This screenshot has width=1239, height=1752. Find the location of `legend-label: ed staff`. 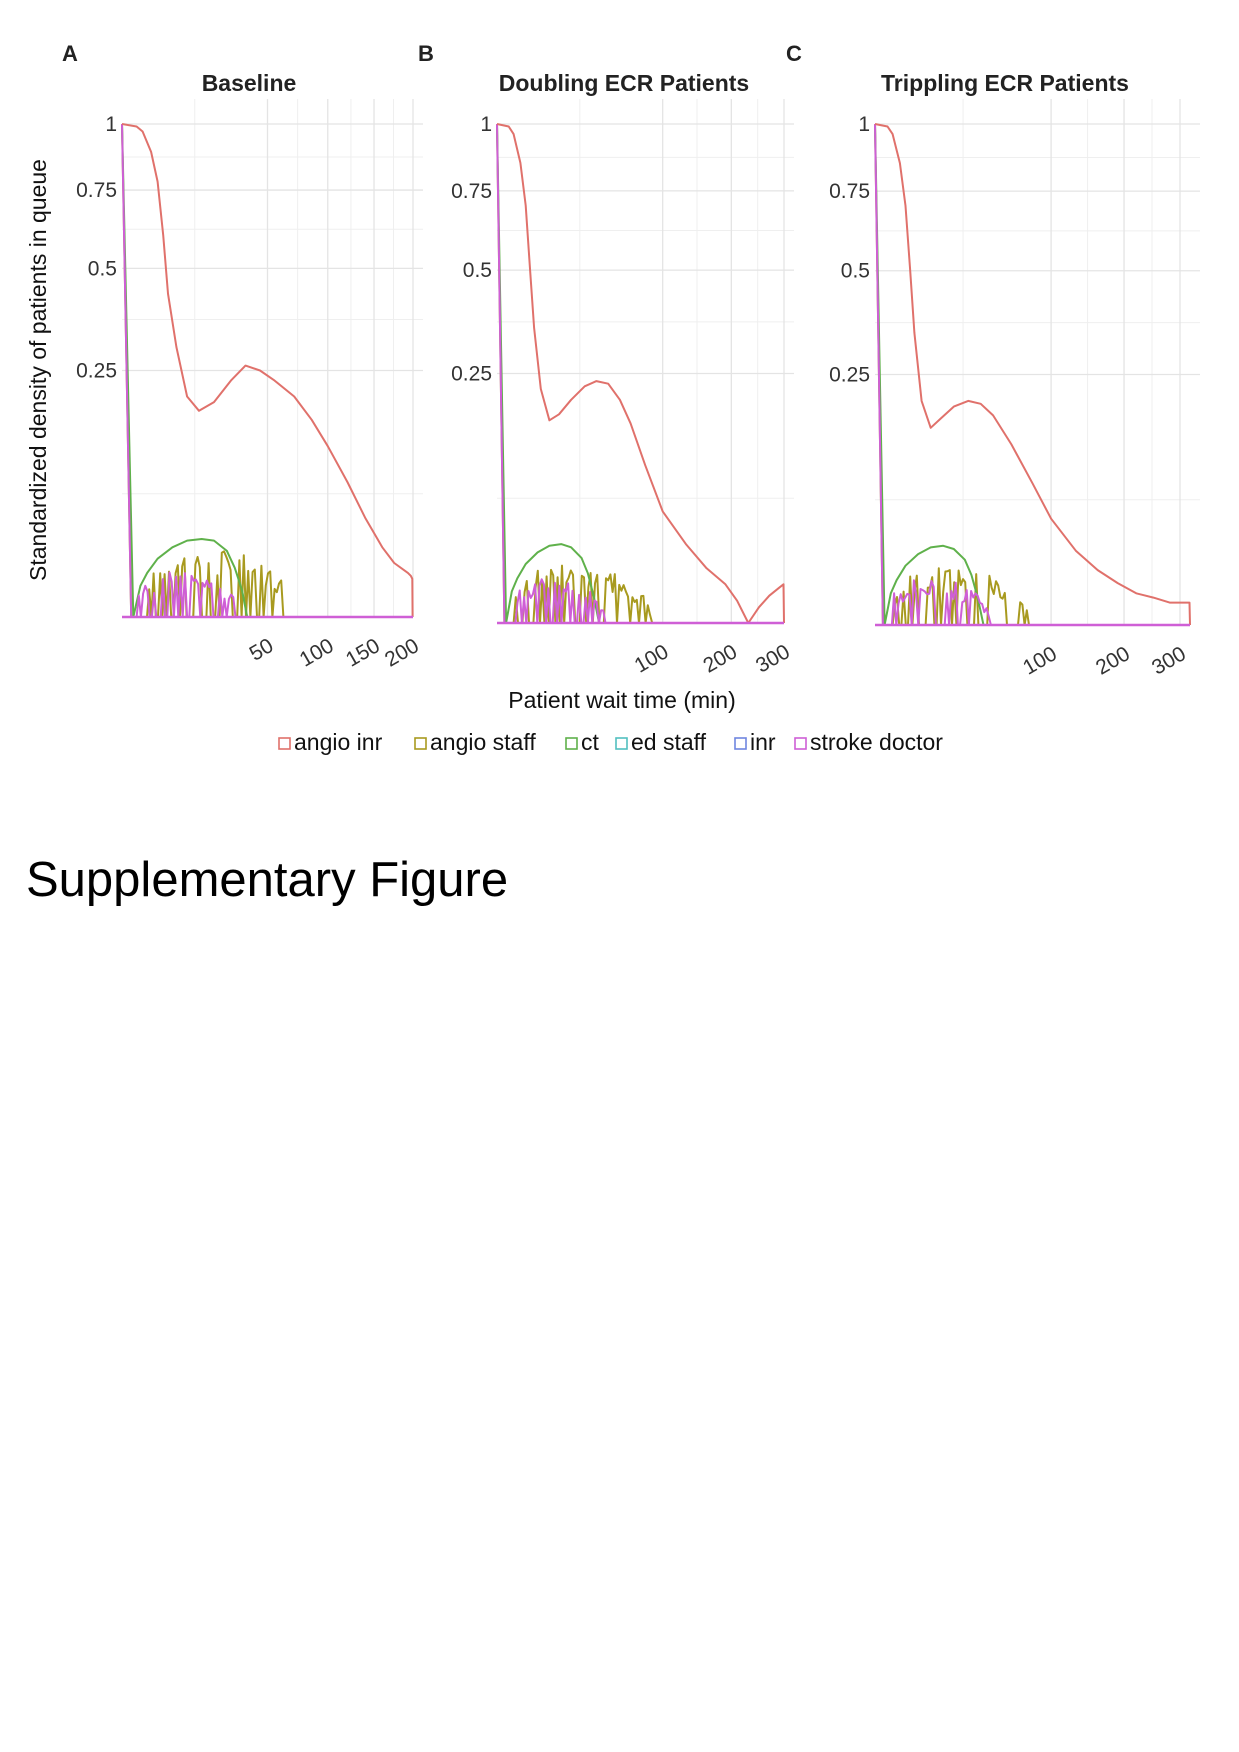

legend-label: ed staff is located at coordinates (669, 742).